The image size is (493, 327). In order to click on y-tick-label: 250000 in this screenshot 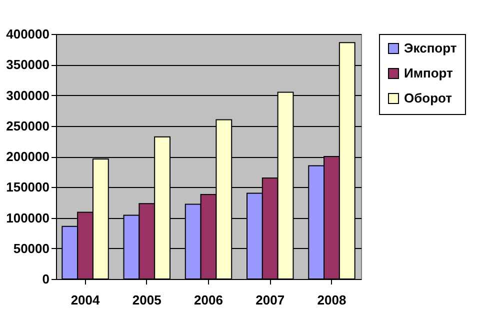, I will do `click(28, 126)`.